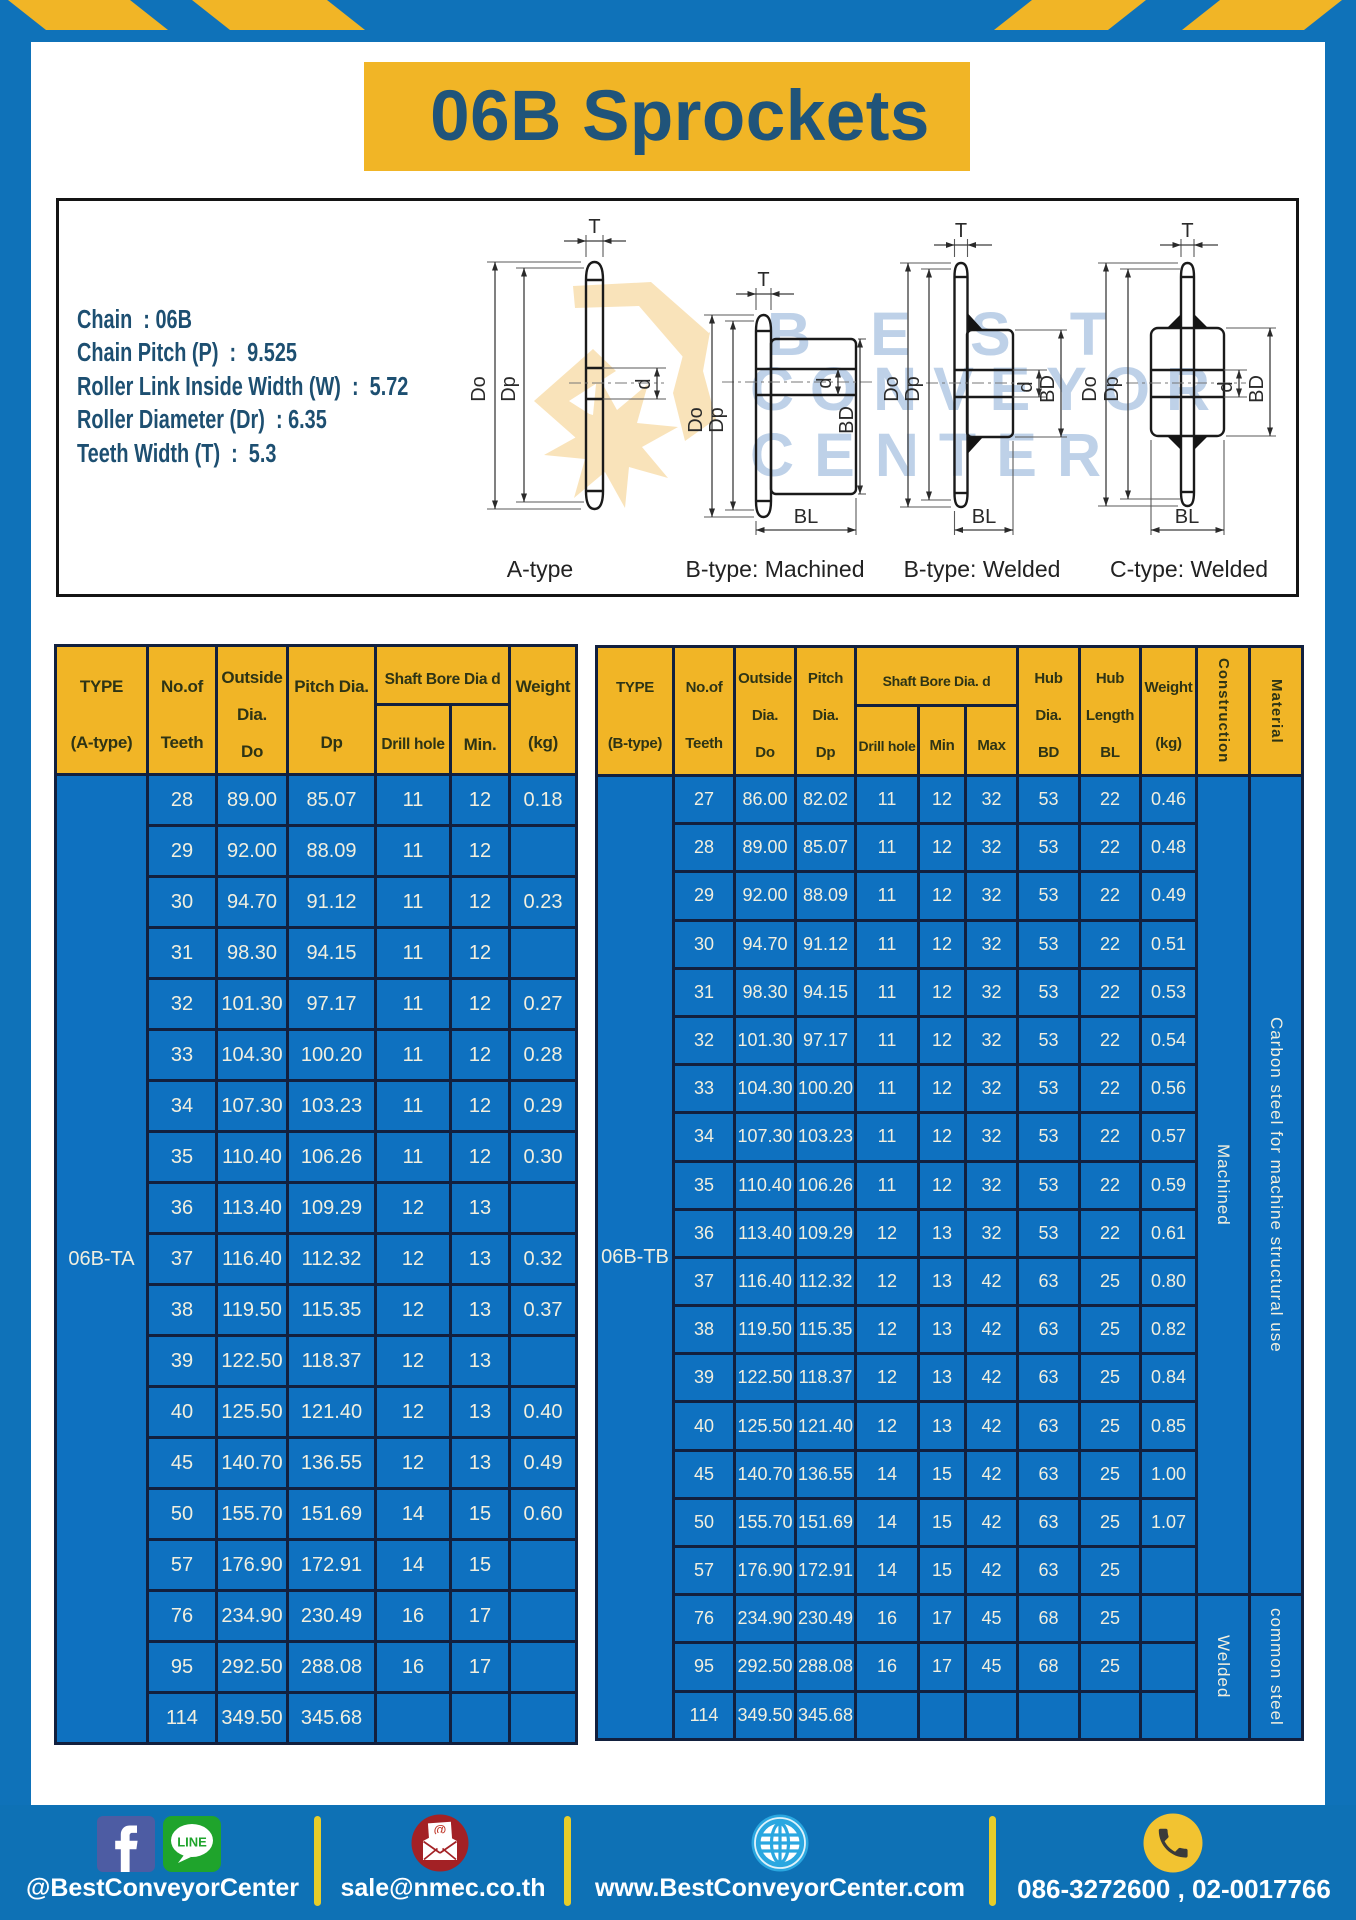  I want to click on svg-text: B-type: Machined, so click(775, 569).